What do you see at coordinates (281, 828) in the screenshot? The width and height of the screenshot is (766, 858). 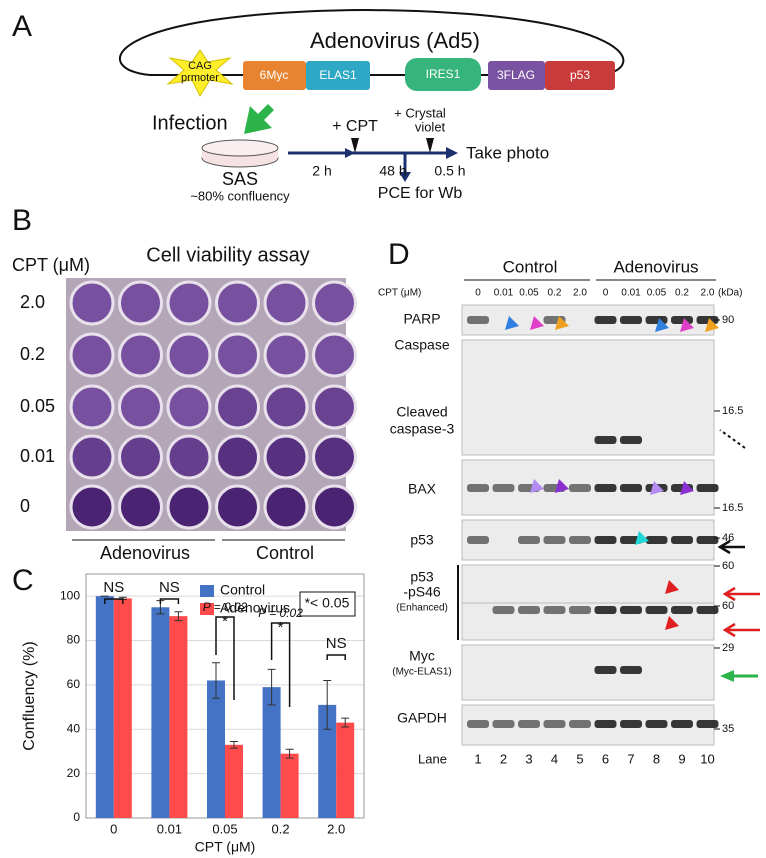 I see `x-tick-label: 0.2` at bounding box center [281, 828].